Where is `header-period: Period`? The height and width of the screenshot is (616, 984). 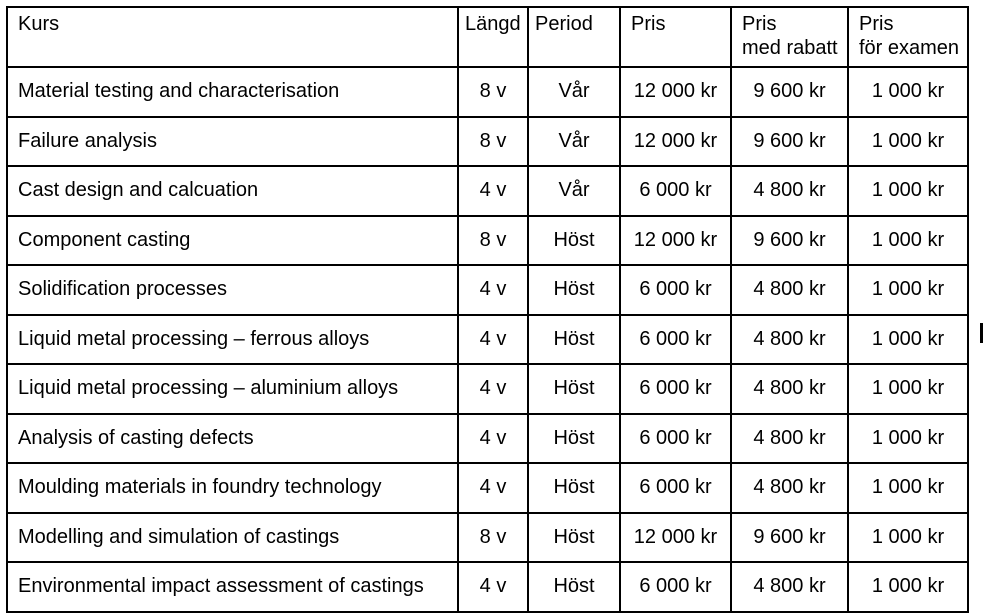
header-period: Period is located at coordinates (574, 37).